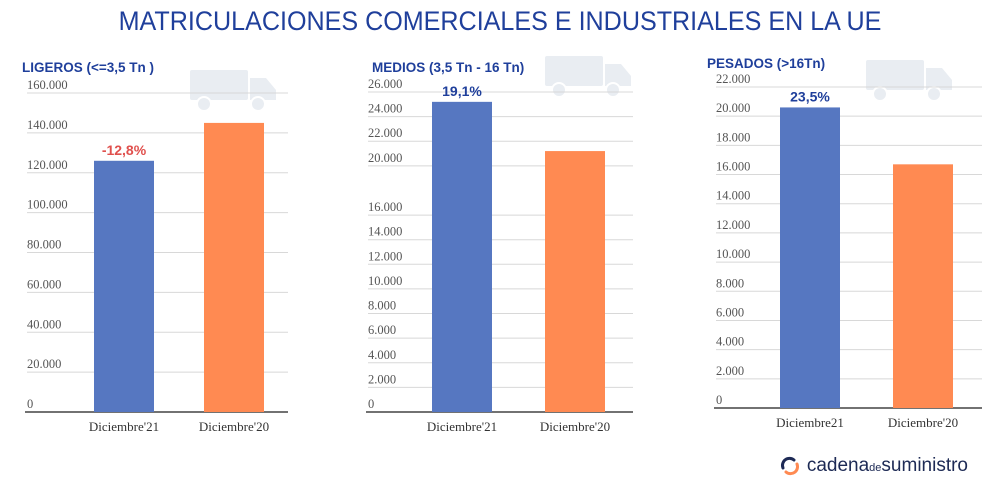 This screenshot has width=1000, height=500. Describe the element at coordinates (44, 284) in the screenshot. I see `y-tick-label: 60.000` at that location.